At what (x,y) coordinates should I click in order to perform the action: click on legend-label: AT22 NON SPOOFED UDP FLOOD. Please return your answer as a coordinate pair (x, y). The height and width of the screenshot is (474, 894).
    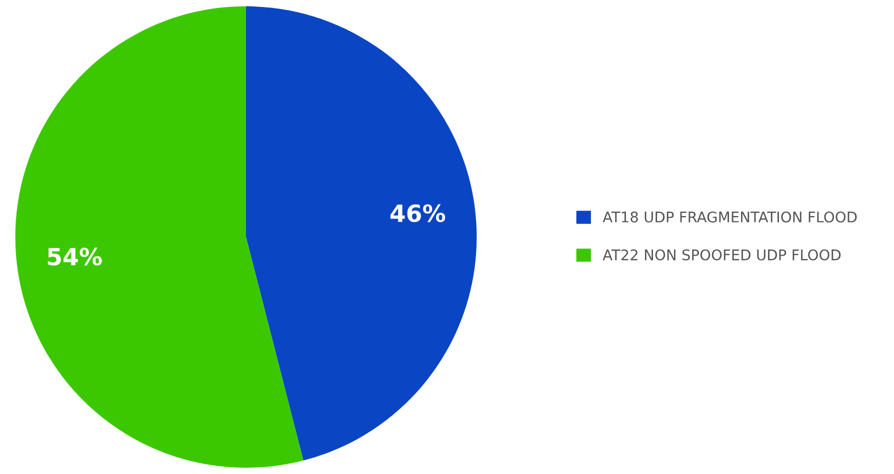
    Looking at the image, I should click on (721, 254).